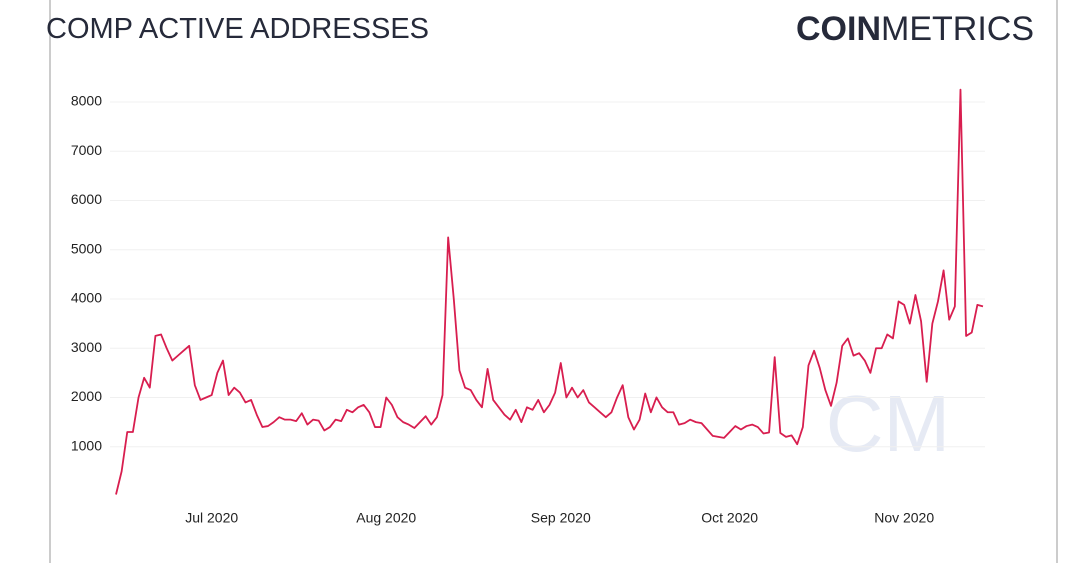  What do you see at coordinates (237, 29) in the screenshot?
I see `chart-title: COMP ACTIVE ADDRESSES` at bounding box center [237, 29].